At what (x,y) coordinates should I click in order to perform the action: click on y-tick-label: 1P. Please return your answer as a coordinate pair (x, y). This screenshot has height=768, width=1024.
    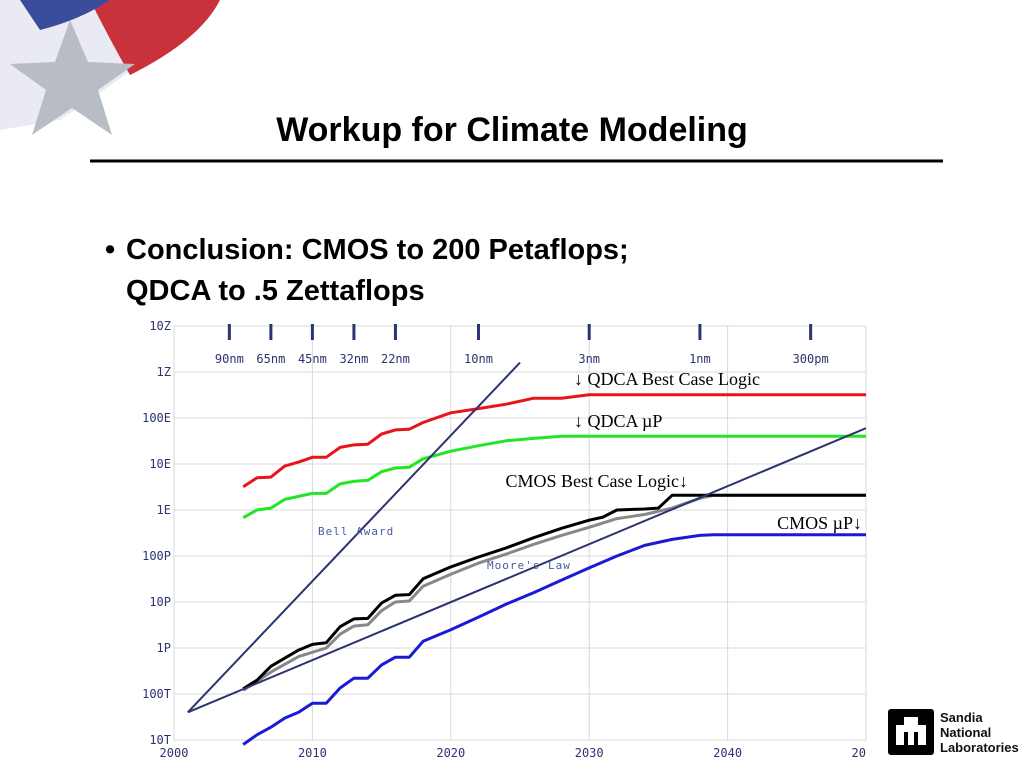
    Looking at the image, I should click on (164, 648).